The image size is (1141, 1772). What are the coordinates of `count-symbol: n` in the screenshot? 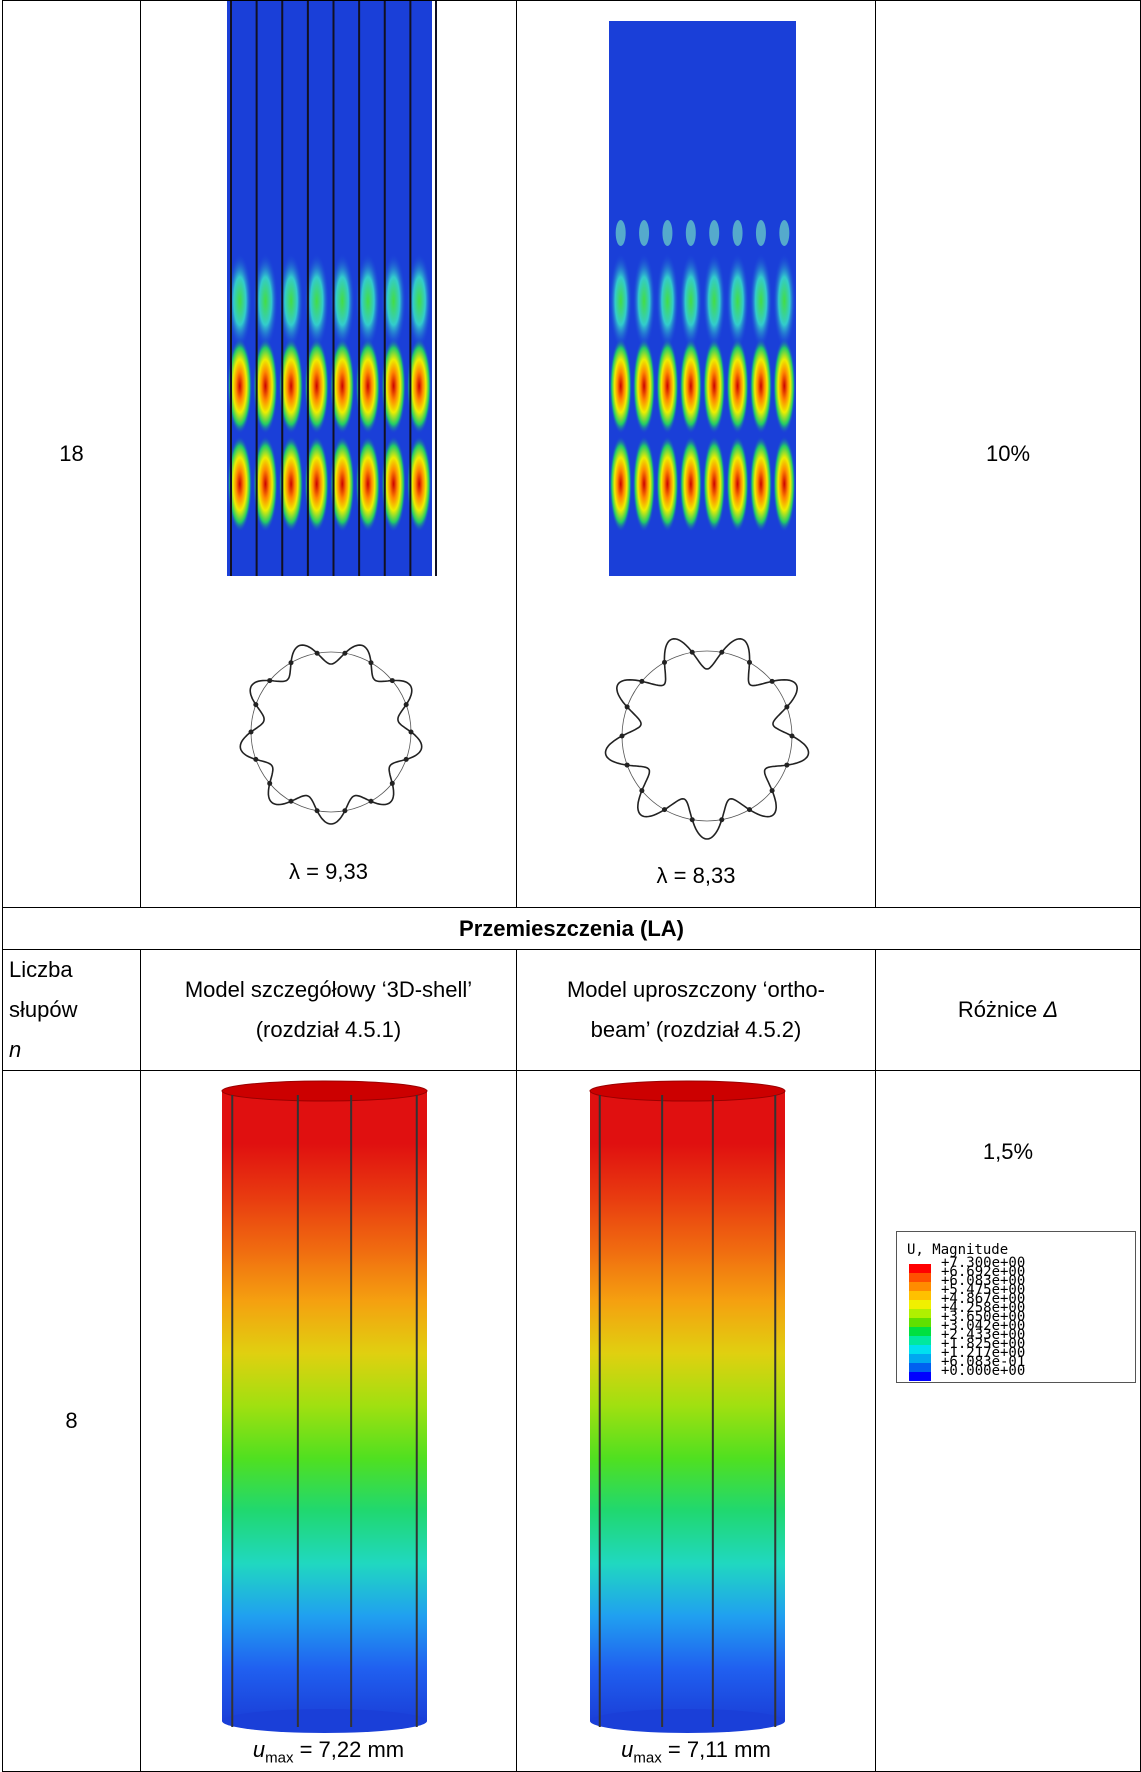 It's located at (15, 1049).